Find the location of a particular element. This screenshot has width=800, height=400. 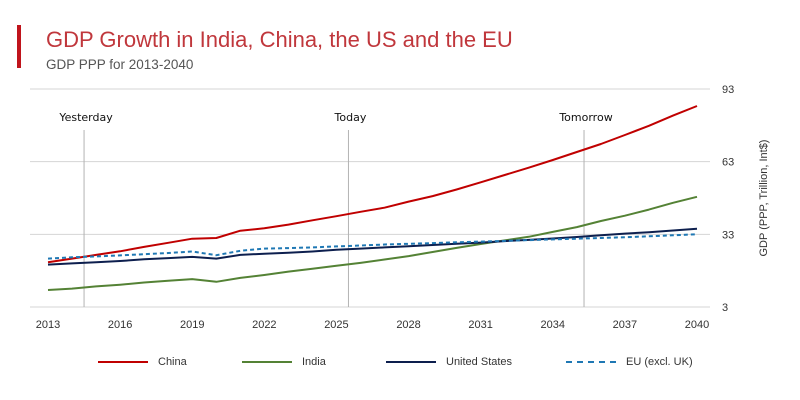

x-tick-label: 2040 is located at coordinates (697, 325).